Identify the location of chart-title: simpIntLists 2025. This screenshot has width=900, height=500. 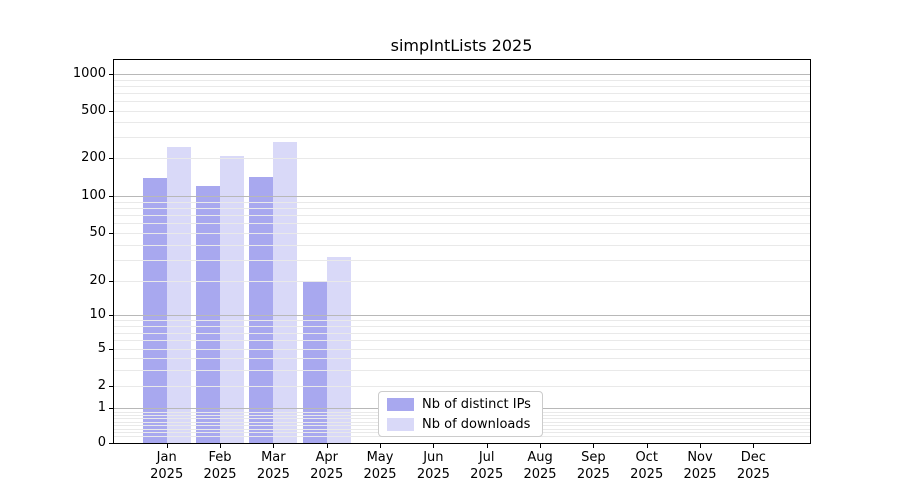
(461, 45).